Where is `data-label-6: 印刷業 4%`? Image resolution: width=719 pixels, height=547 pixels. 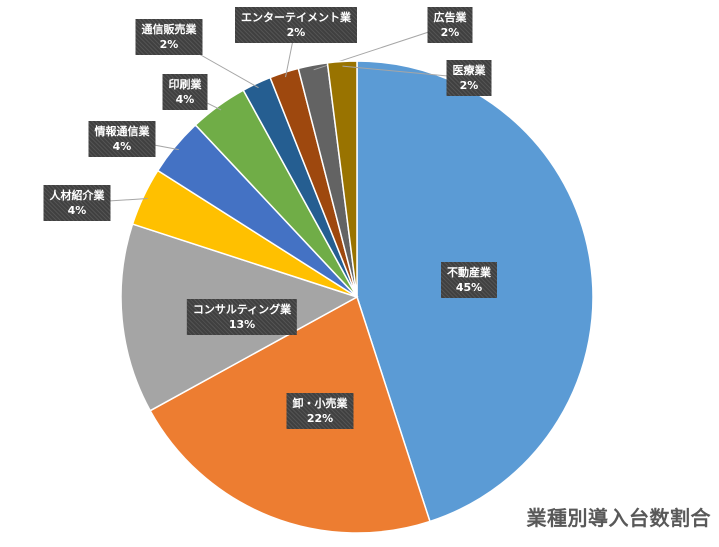 data-label-6: 印刷業 4% is located at coordinates (185, 92).